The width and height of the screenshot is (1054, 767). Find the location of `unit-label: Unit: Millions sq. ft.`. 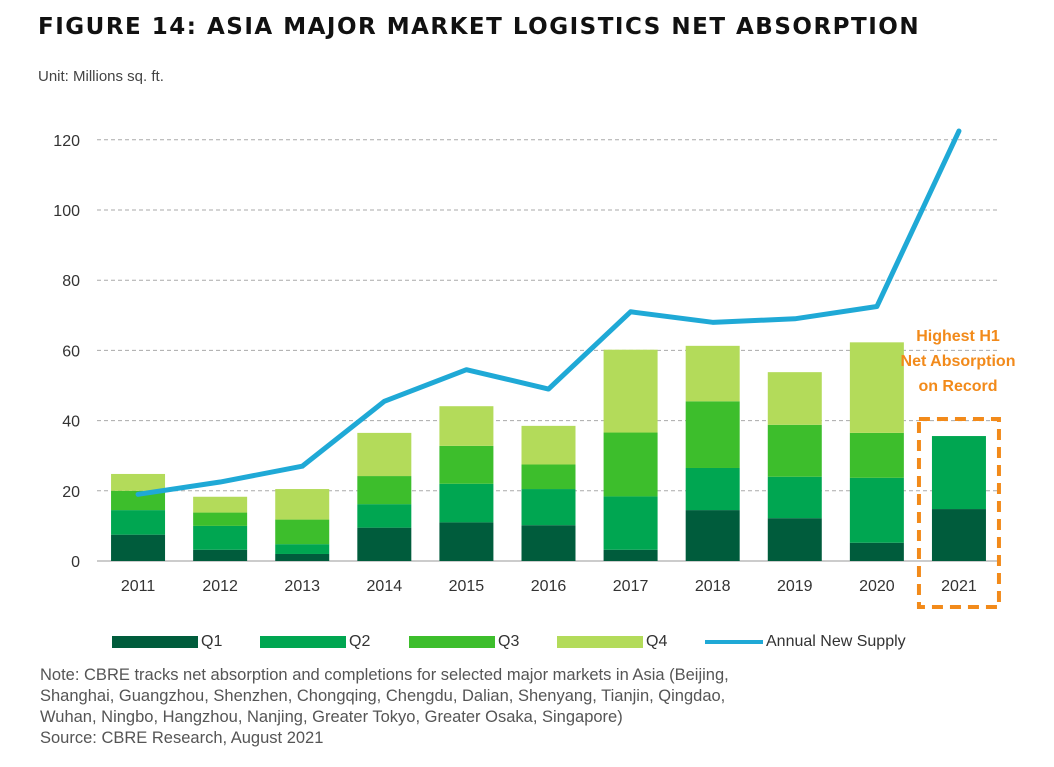

unit-label: Unit: Millions sq. ft. is located at coordinates (101, 76).